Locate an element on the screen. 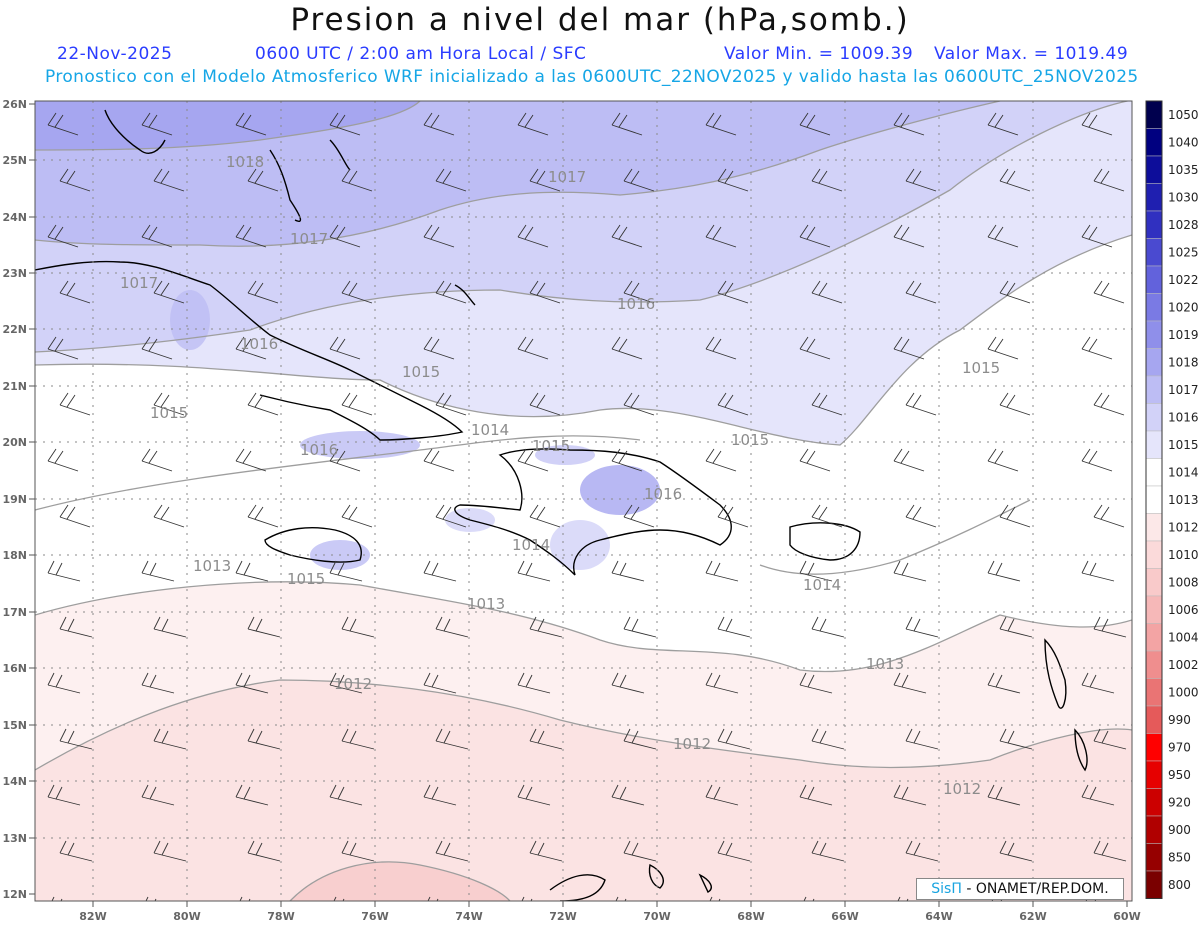 This screenshot has height=927, width=1200. credit-org: - ONAMET/REP.DOM. is located at coordinates (1035, 889).